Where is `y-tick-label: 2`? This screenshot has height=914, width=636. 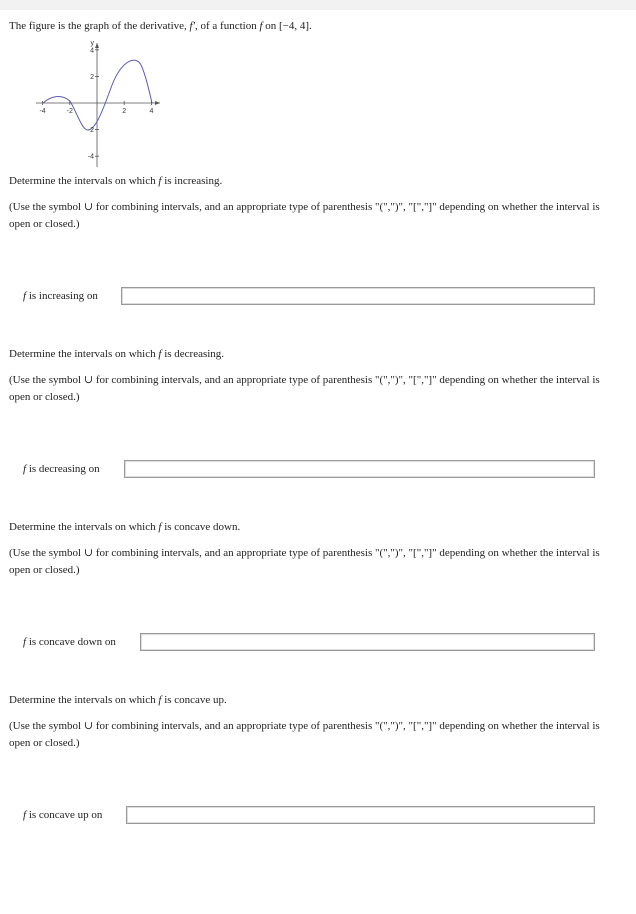 y-tick-label: 2 is located at coordinates (92, 77).